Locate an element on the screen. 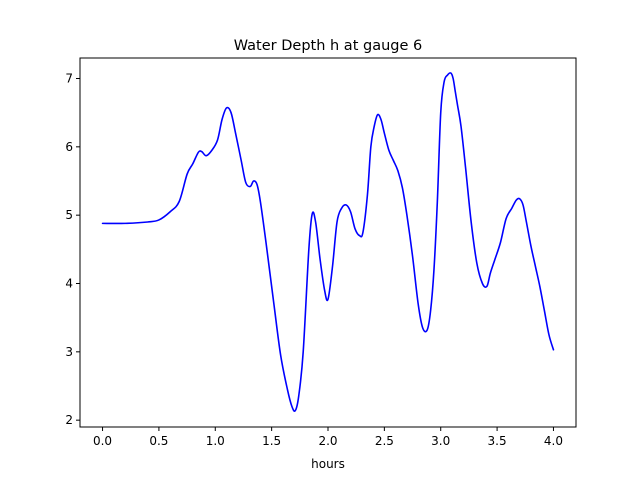 This screenshot has height=485, width=640. y-tick-label: 4 is located at coordinates (69, 284).